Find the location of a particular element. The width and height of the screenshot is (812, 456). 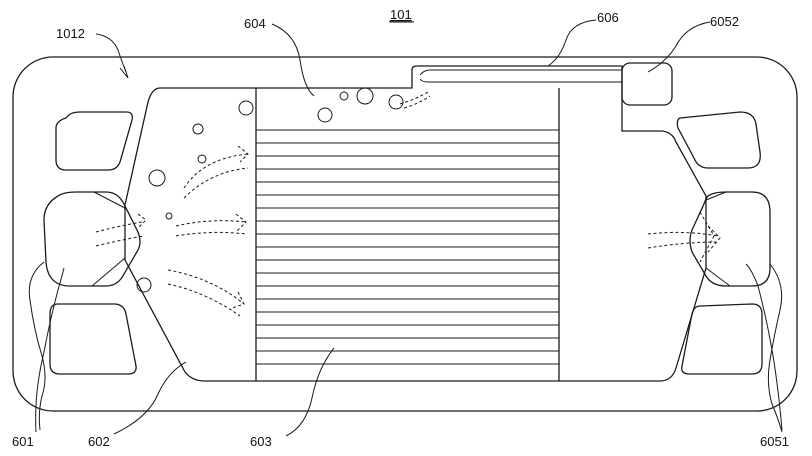

right-lower-port is located at coordinates (722, 339).